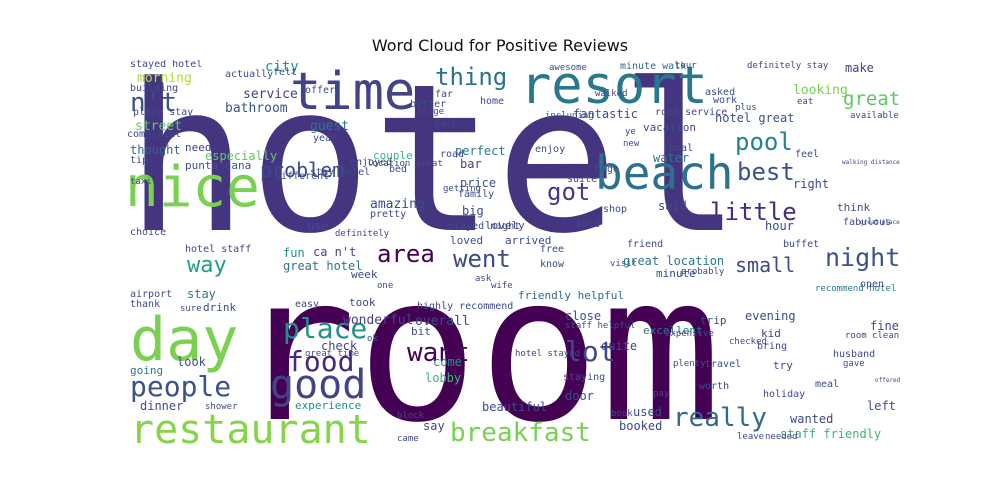 This screenshot has width=1000, height=500. I want to click on word: definitely stay, so click(788, 66).